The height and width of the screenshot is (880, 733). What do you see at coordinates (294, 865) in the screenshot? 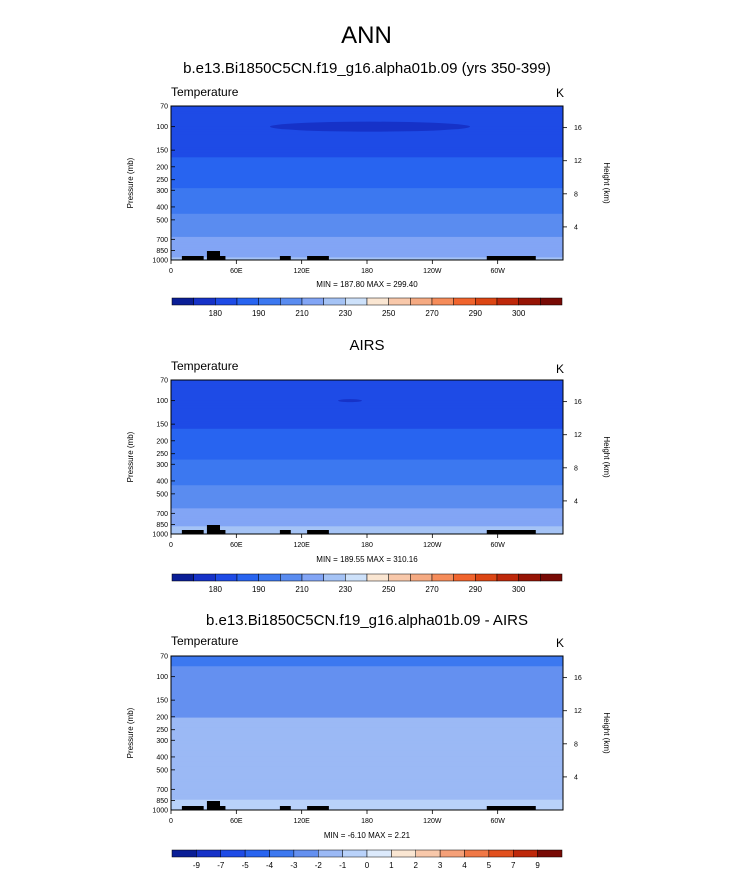
I see `colorbar-label: -3` at bounding box center [294, 865].